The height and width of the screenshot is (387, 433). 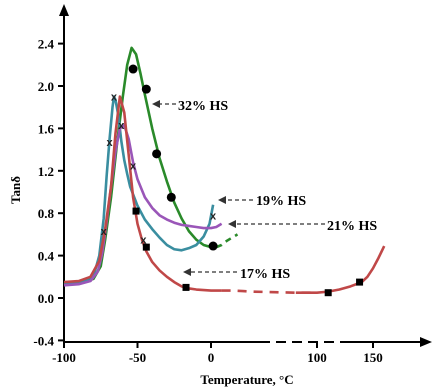 I want to click on x-tick-label: 150, so click(x=373, y=357).